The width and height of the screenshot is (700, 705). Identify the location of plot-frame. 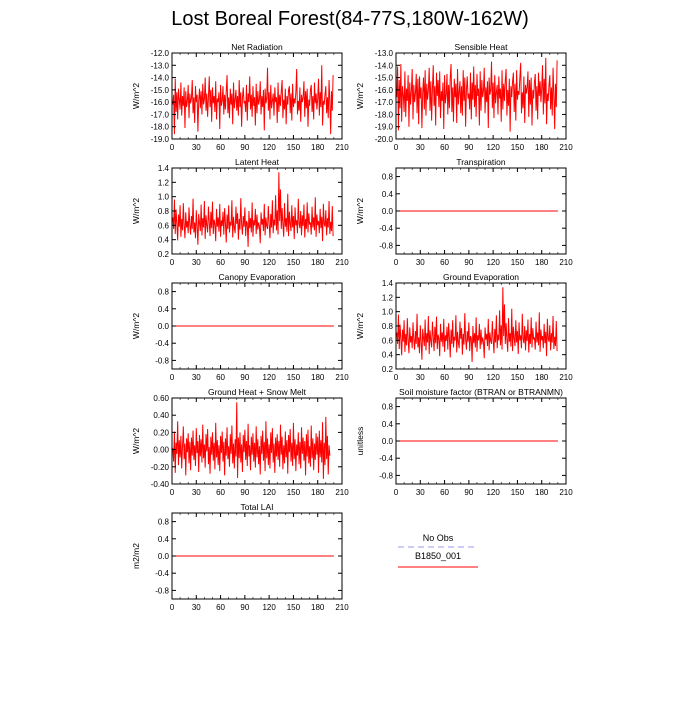
(481, 96).